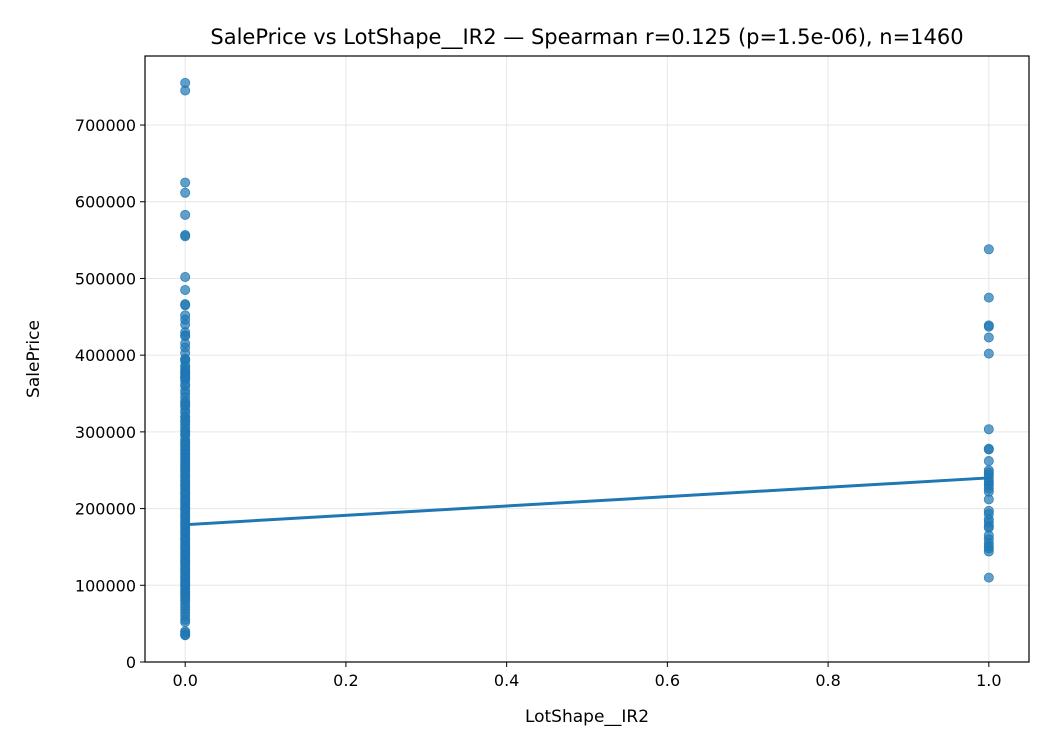 The image size is (1050, 750). What do you see at coordinates (345, 680) in the screenshot?
I see `x-tick-label: 0.2` at bounding box center [345, 680].